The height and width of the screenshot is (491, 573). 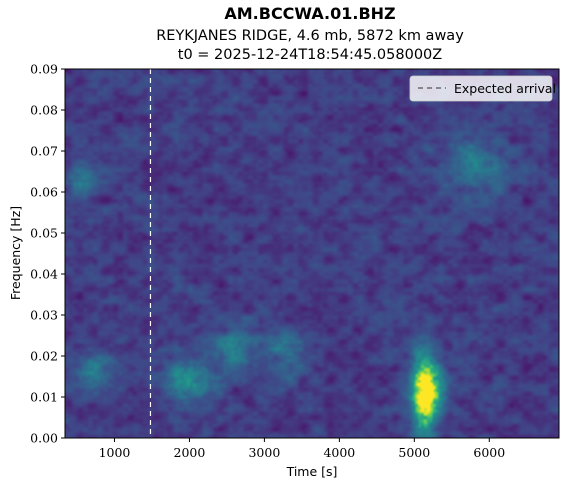 What do you see at coordinates (505, 88) in the screenshot?
I see `legend-label: Expected arrival` at bounding box center [505, 88].